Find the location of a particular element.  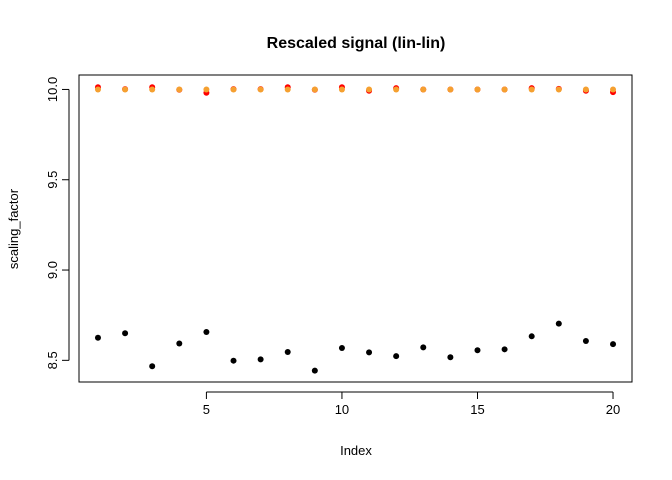

x-tick-label-10: 10 is located at coordinates (342, 409).